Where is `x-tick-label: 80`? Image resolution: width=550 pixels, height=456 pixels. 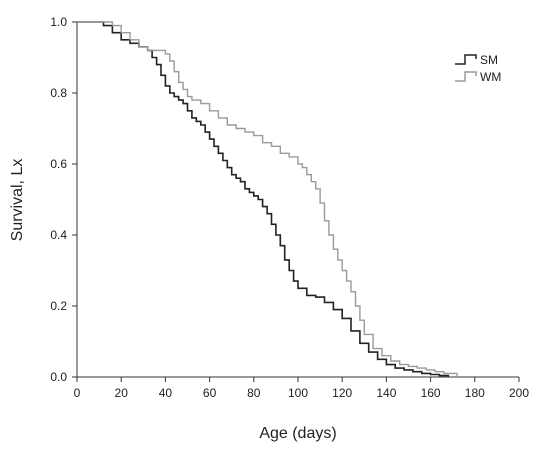
x-tick-label: 80 is located at coordinates (254, 393).